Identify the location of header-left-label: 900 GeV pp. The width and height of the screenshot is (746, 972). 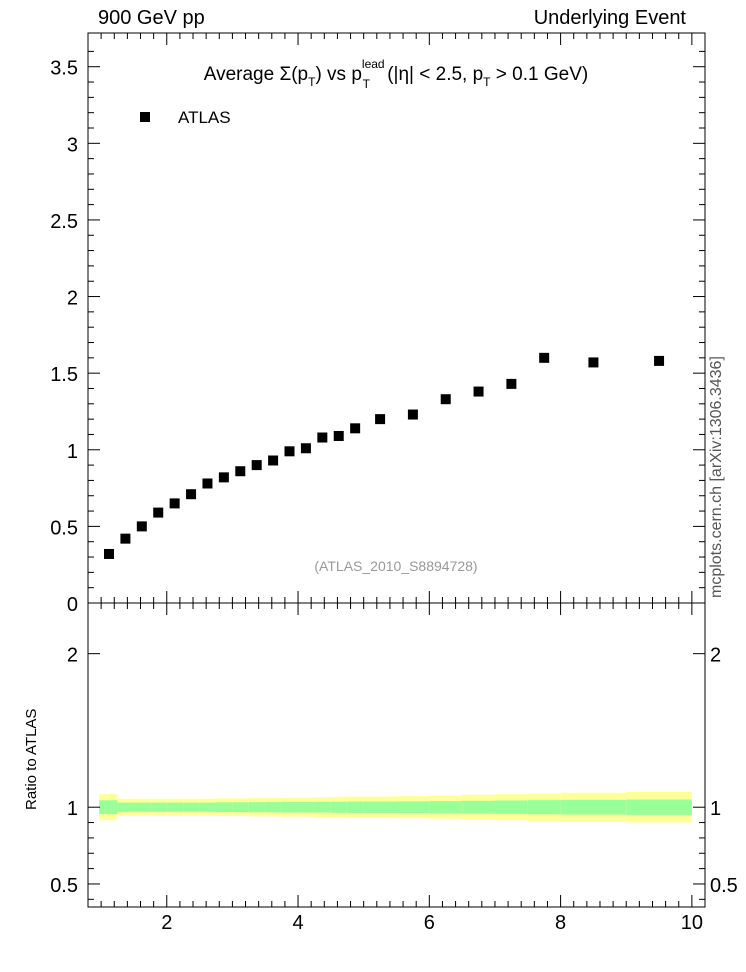
(151, 18).